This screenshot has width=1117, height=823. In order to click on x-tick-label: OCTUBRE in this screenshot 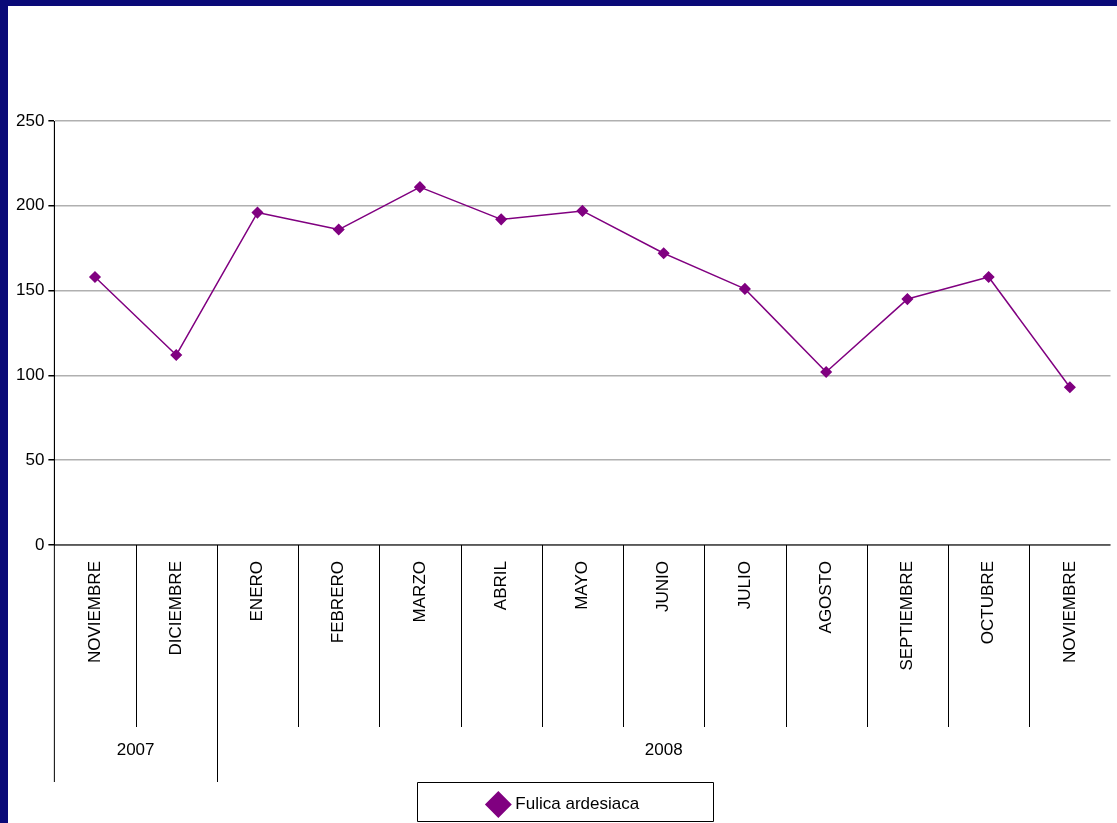, I will do `click(988, 603)`.